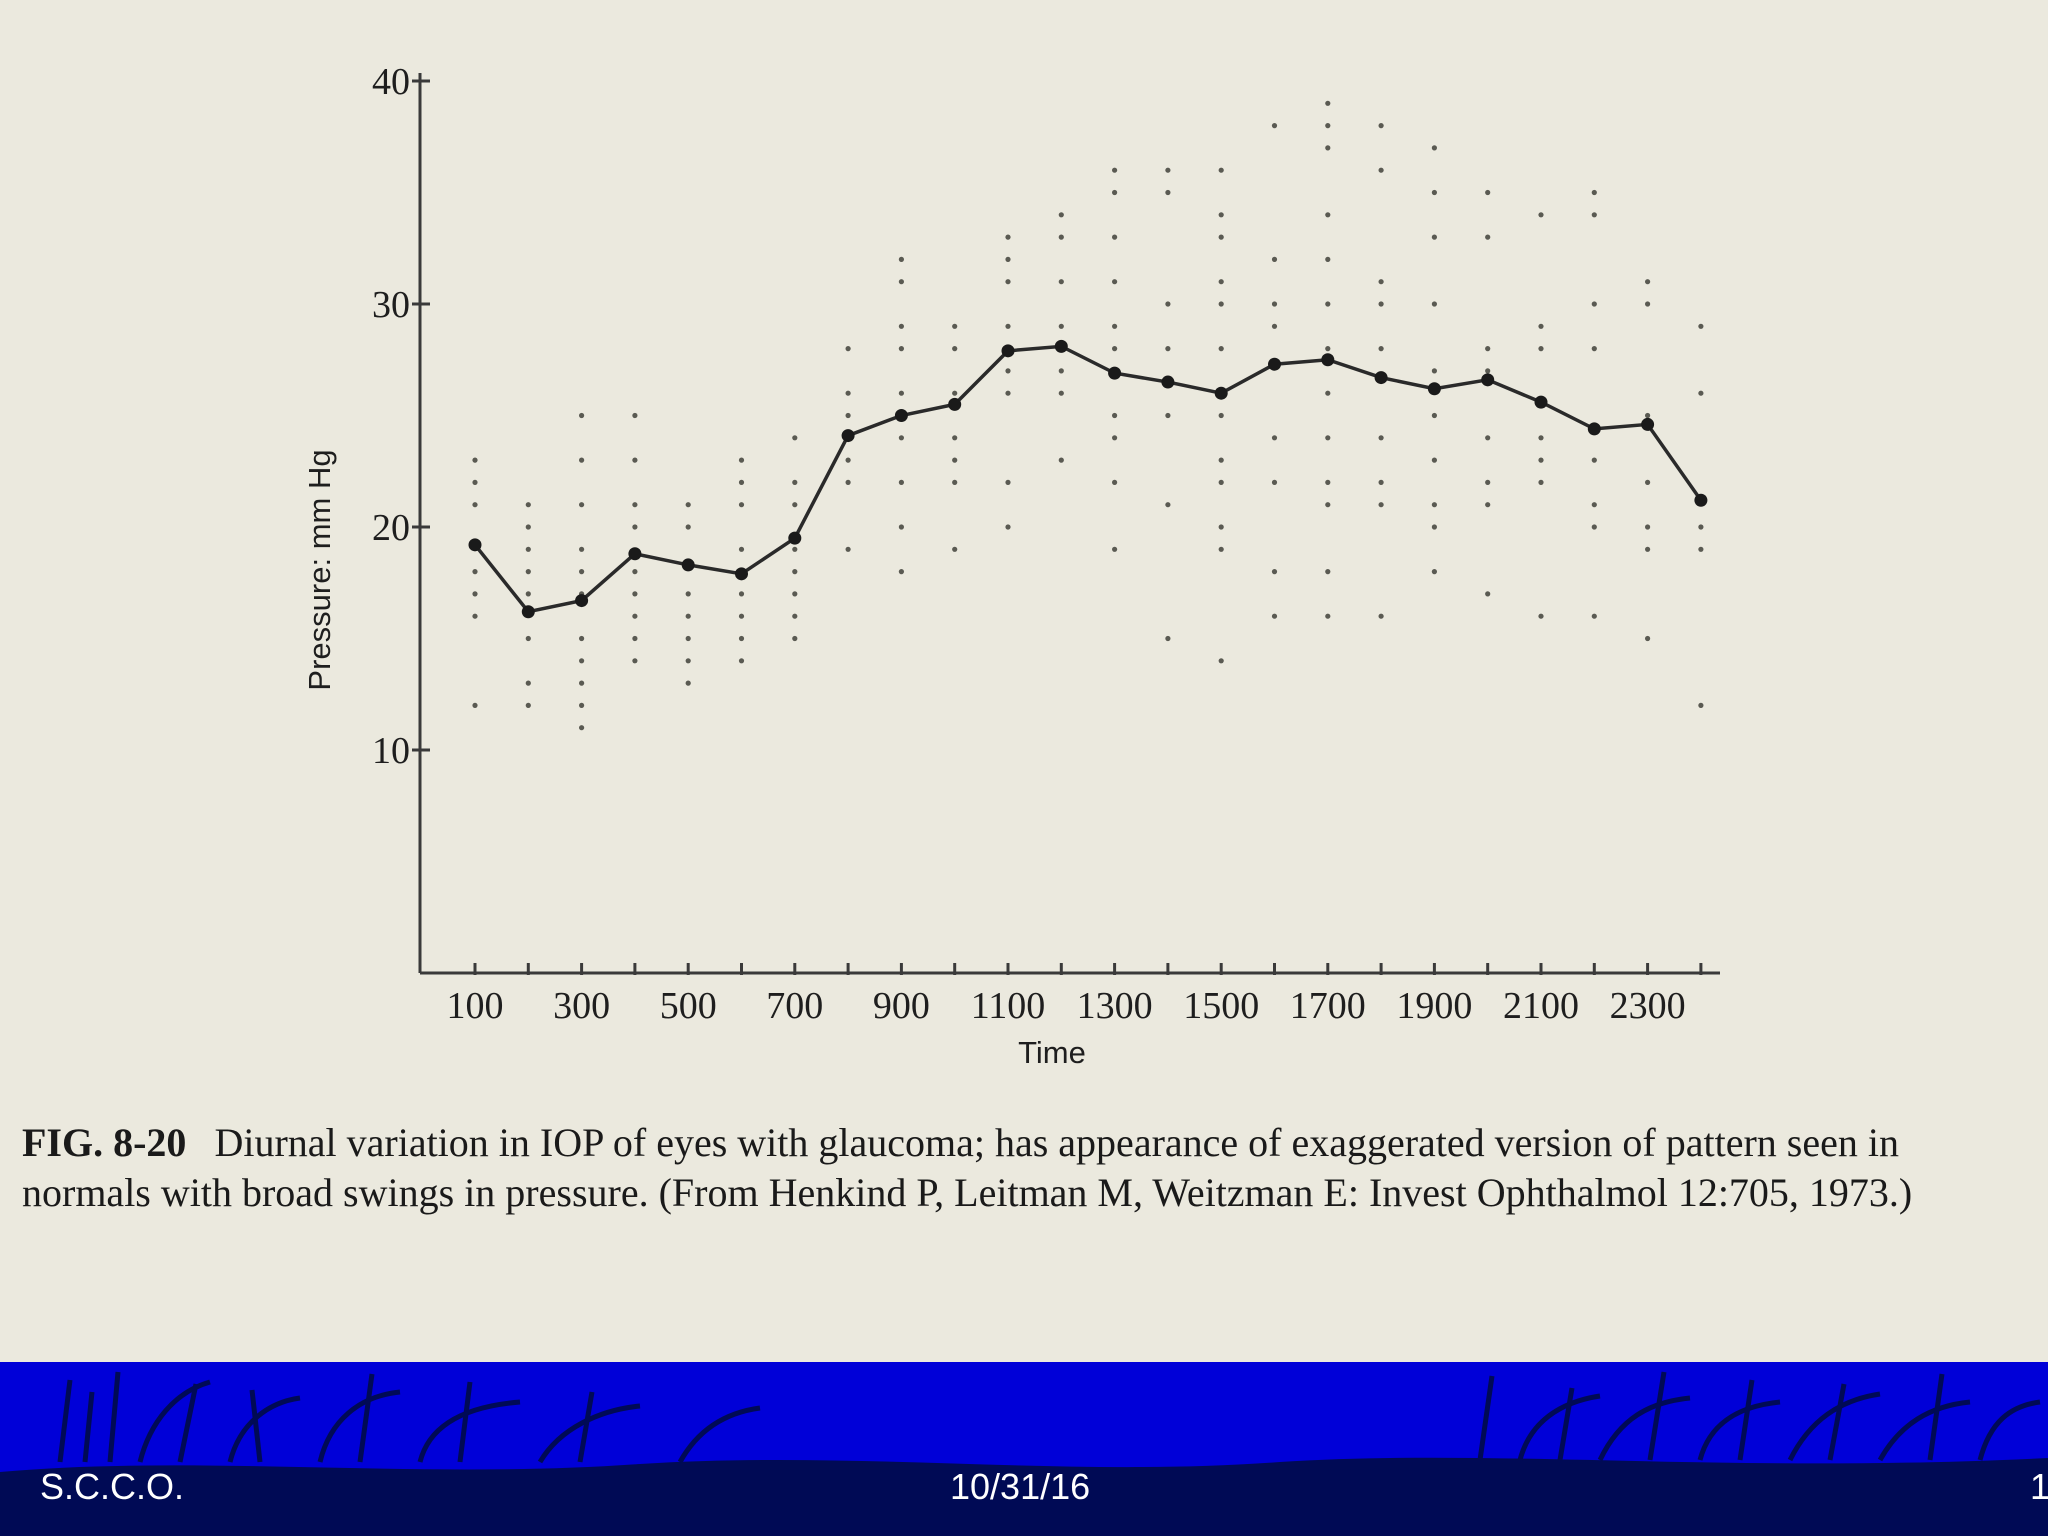 The height and width of the screenshot is (1536, 2048). What do you see at coordinates (475, 1006) in the screenshot?
I see `x-tick-label: 100` at bounding box center [475, 1006].